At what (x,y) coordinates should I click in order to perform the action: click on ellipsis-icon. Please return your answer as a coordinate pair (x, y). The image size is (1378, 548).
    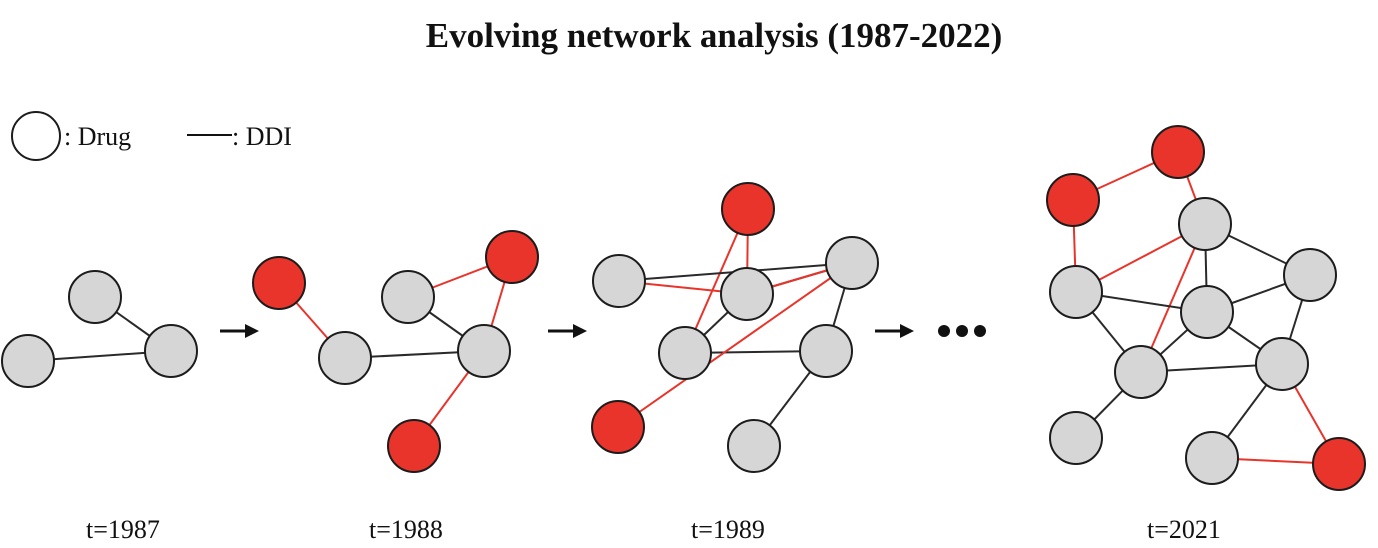
    Looking at the image, I should click on (962, 331).